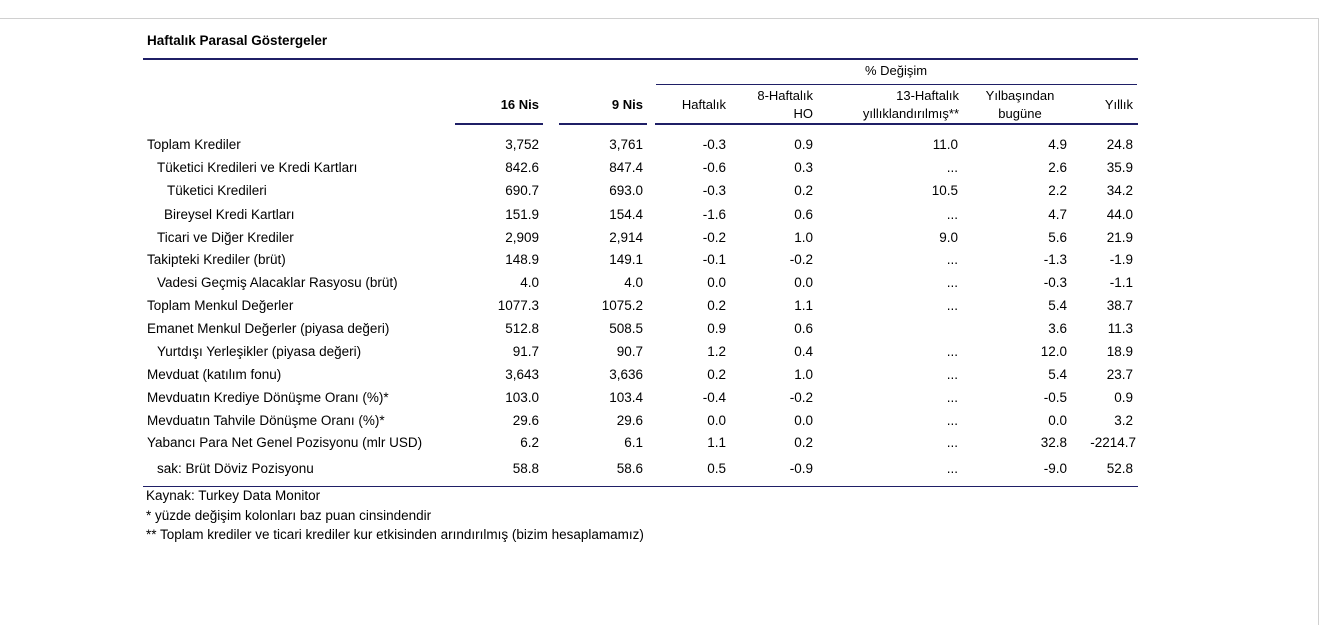  Describe the element at coordinates (522, 328) in the screenshot. I see `value-16-nis: 512.8` at that location.